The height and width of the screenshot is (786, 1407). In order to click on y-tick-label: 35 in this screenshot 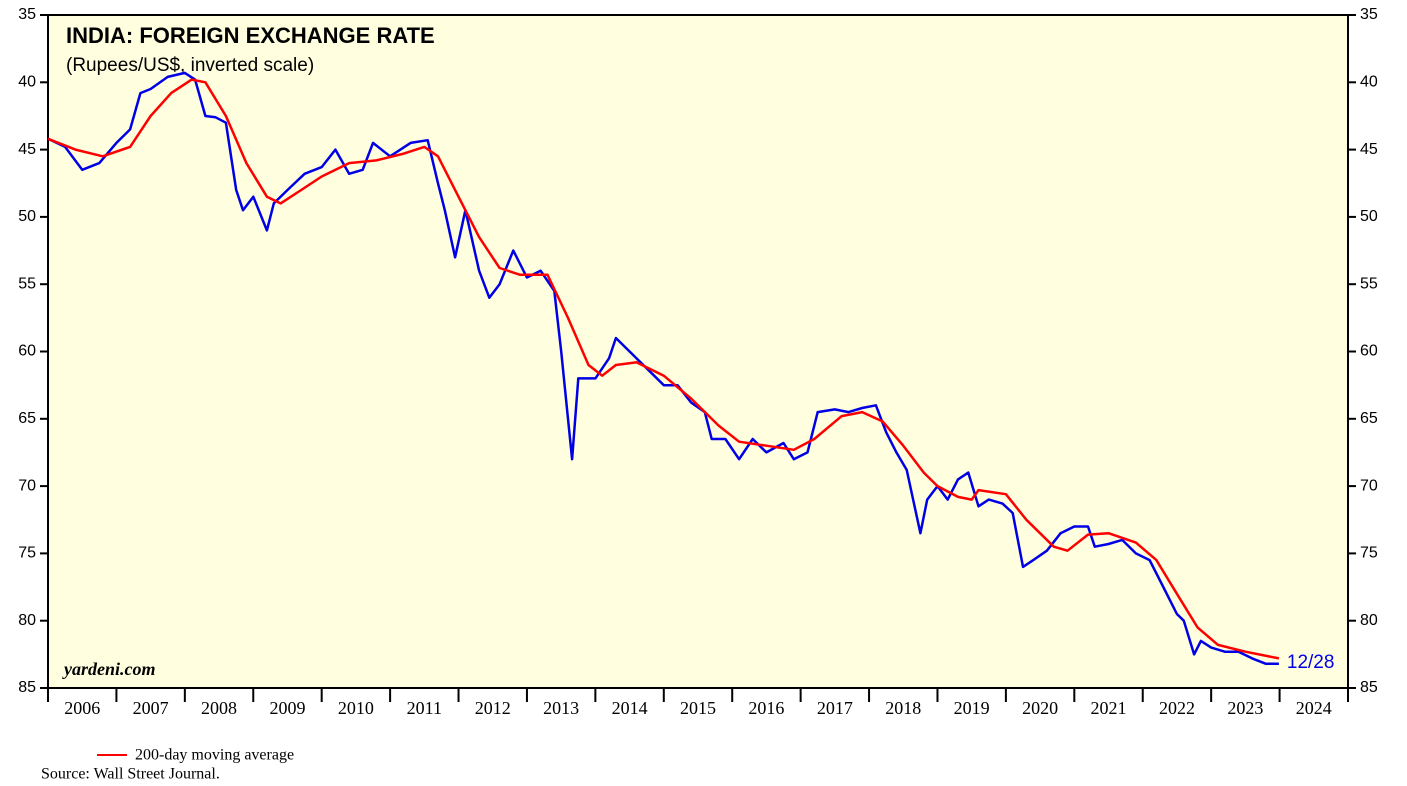, I will do `click(27, 14)`.